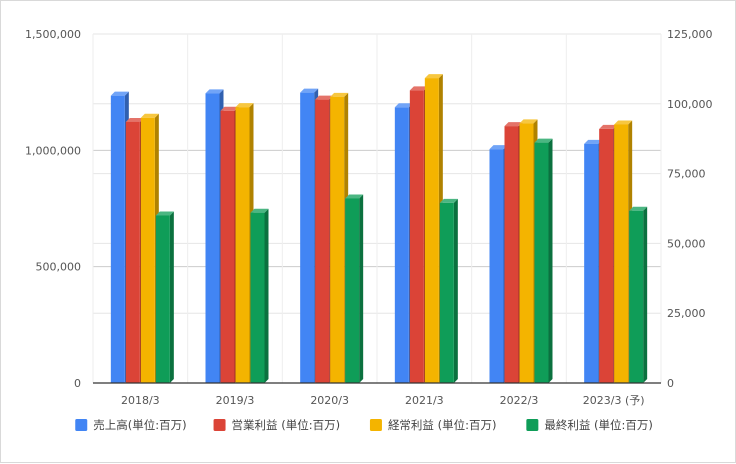  I want to click on right-axis-tick-label: 100,000, so click(690, 104).